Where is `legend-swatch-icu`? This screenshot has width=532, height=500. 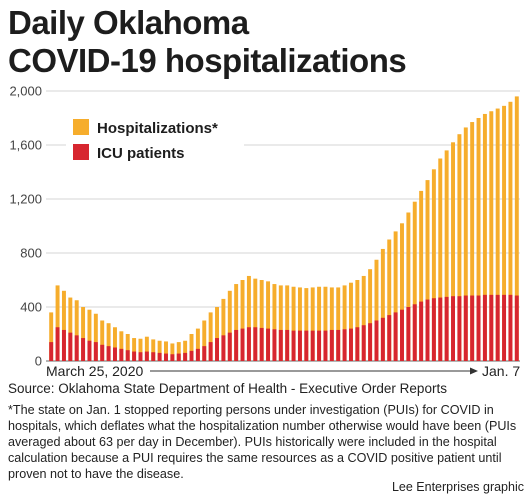
legend-swatch-icu is located at coordinates (81, 152).